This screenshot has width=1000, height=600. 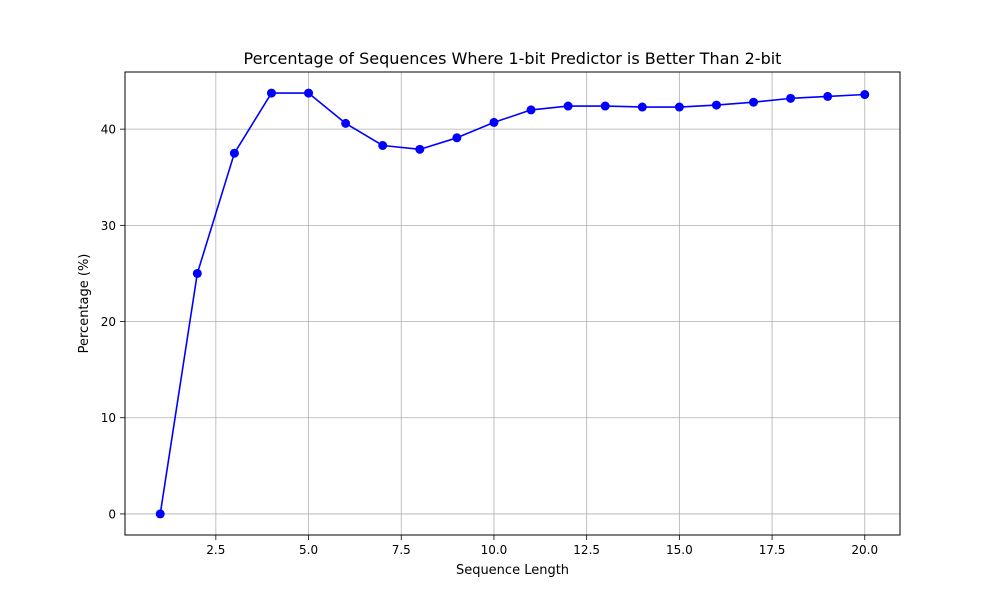 I want to click on x-axis-label: Sequence Length, so click(x=512, y=570).